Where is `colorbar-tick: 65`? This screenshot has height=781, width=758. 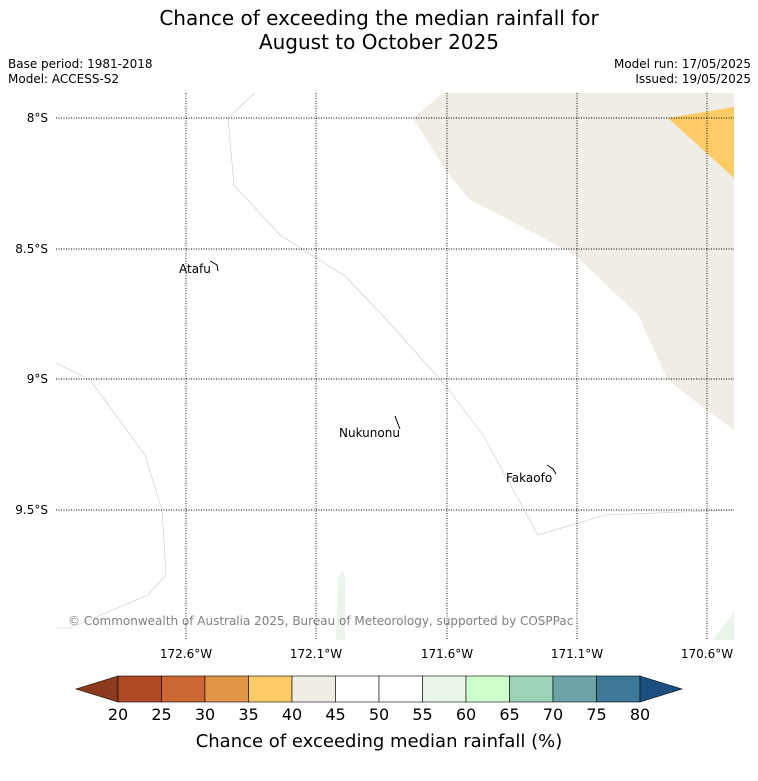
colorbar-tick: 65 is located at coordinates (509, 714).